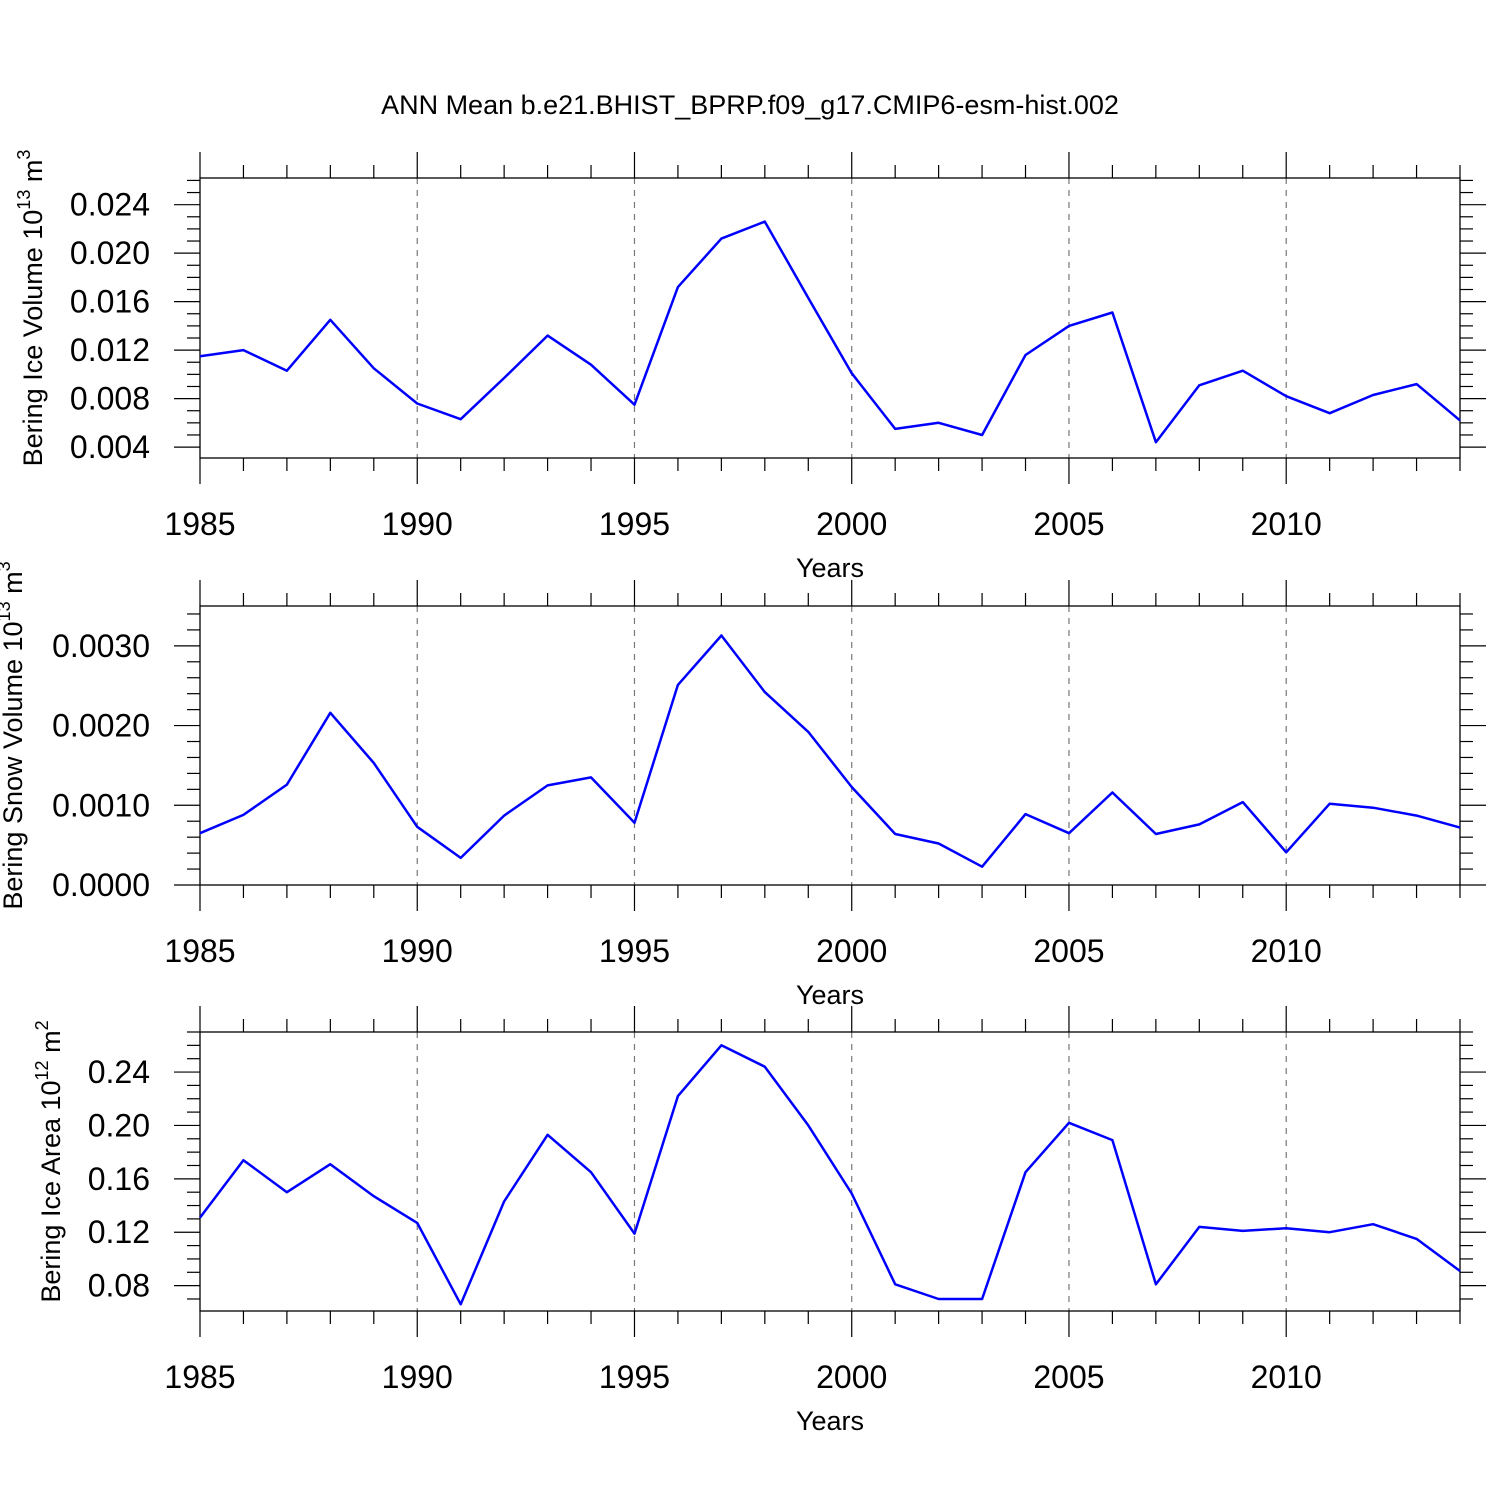 This screenshot has height=1500, width=1500. What do you see at coordinates (101, 805) in the screenshot?
I see `y-tick-label: 0.0010` at bounding box center [101, 805].